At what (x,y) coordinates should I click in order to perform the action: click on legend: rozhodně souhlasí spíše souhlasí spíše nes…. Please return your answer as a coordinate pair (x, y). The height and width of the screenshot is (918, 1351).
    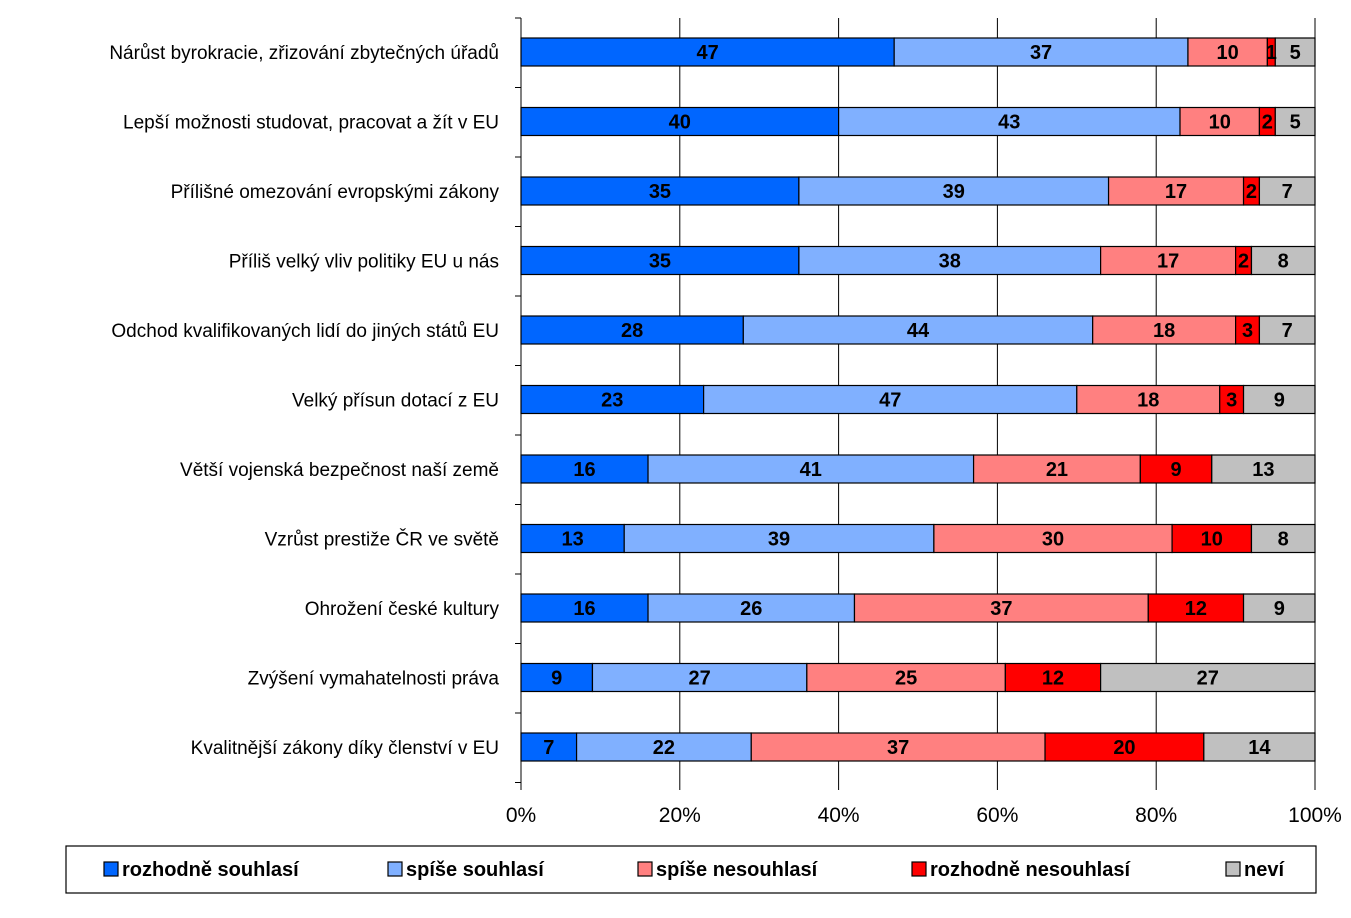
    Looking at the image, I should click on (691, 869).